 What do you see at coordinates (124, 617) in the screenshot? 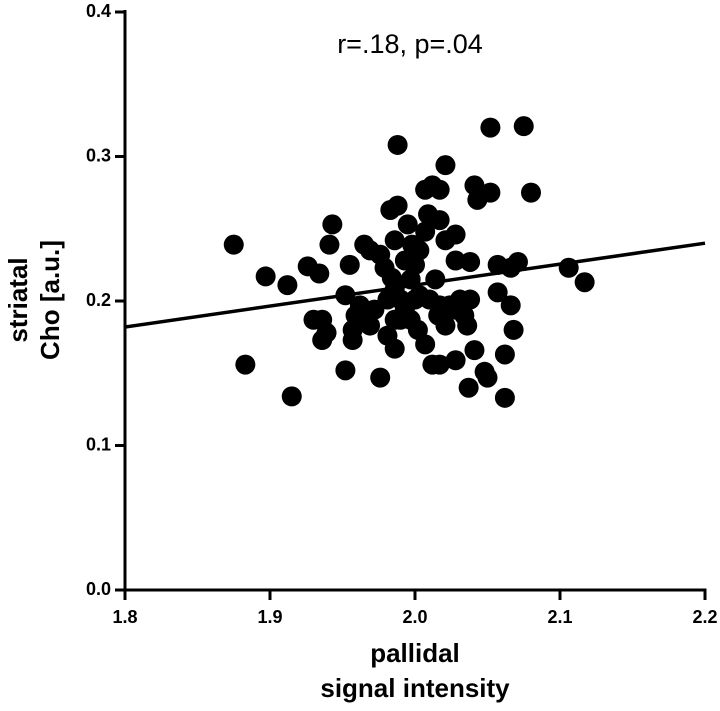
I see `x-tick-label: 1.8` at bounding box center [124, 617].